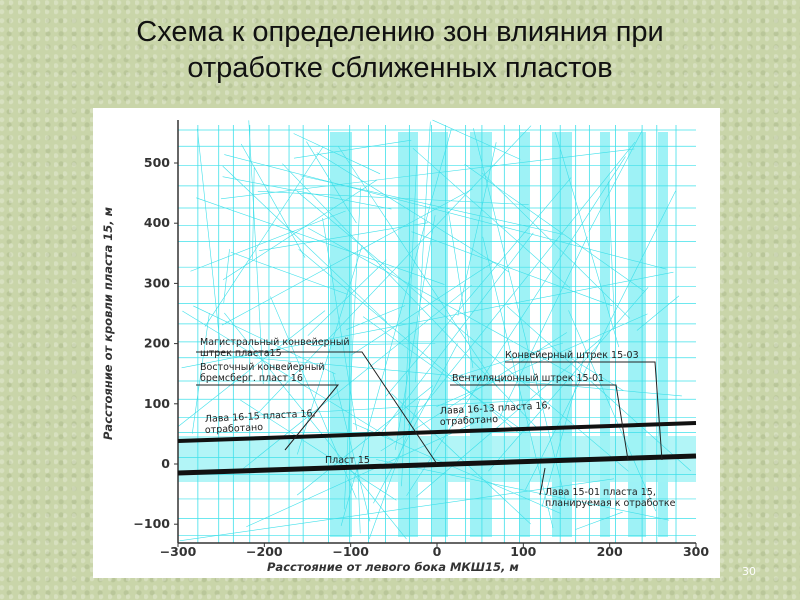 The width and height of the screenshot is (800, 600). What do you see at coordinates (347, 460) in the screenshot?
I see `annotation: Пласт 15` at bounding box center [347, 460].